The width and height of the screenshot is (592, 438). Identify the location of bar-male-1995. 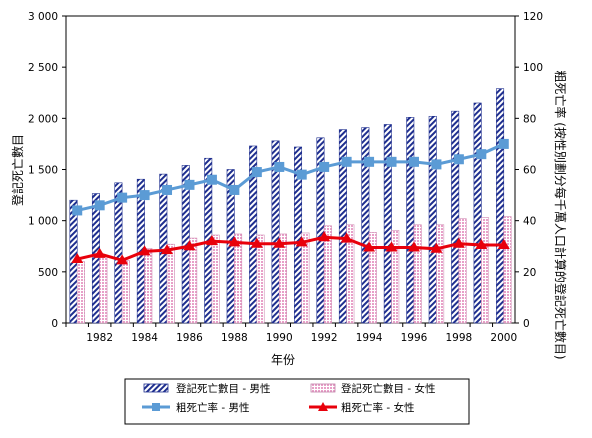
(387, 224).